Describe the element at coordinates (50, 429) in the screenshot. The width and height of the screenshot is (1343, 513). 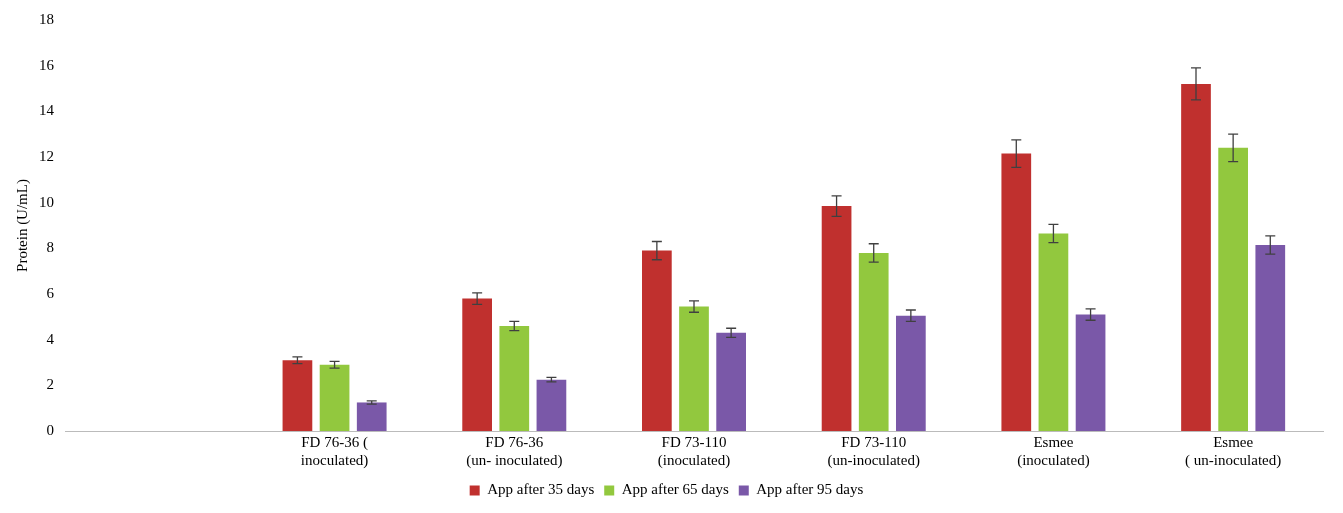
I see `y-tick-label: 0` at that location.